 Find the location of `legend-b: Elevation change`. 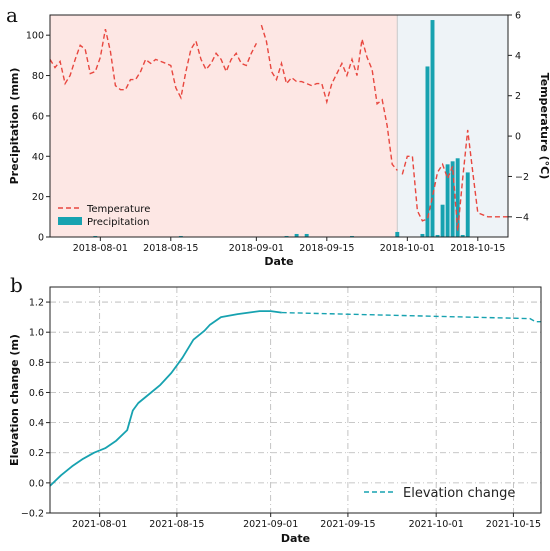

legend-b: Elevation change is located at coordinates (439, 493).